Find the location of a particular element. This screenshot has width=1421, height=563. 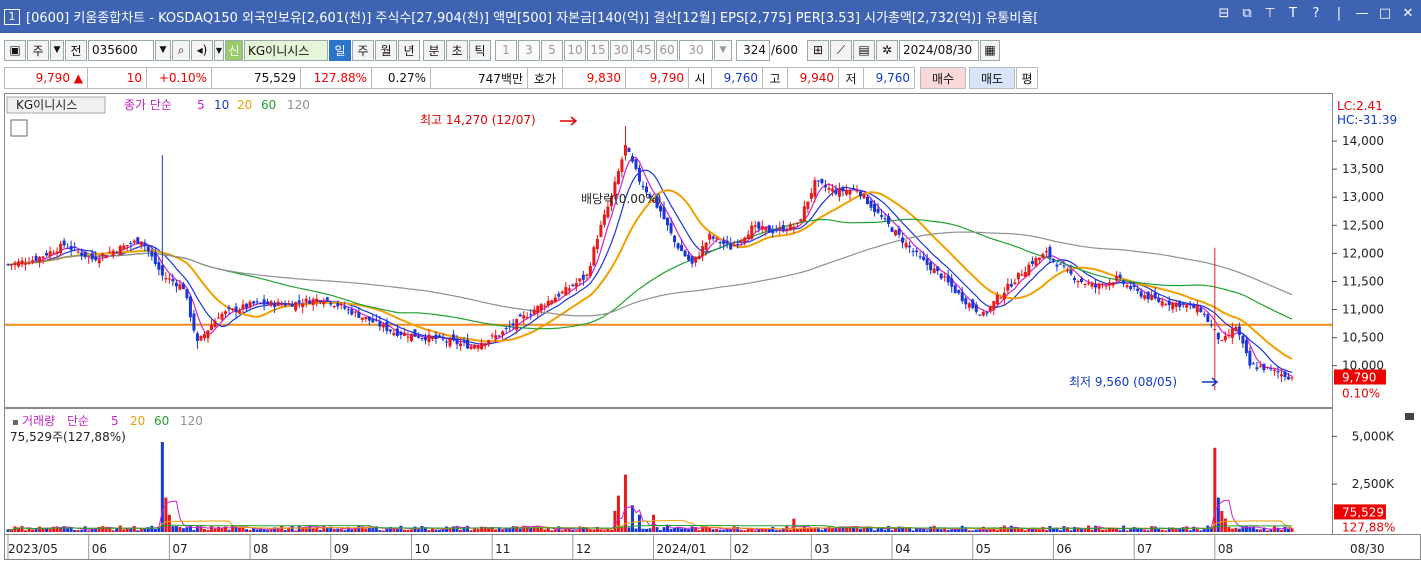

market-select: 주 is located at coordinates (38, 50).